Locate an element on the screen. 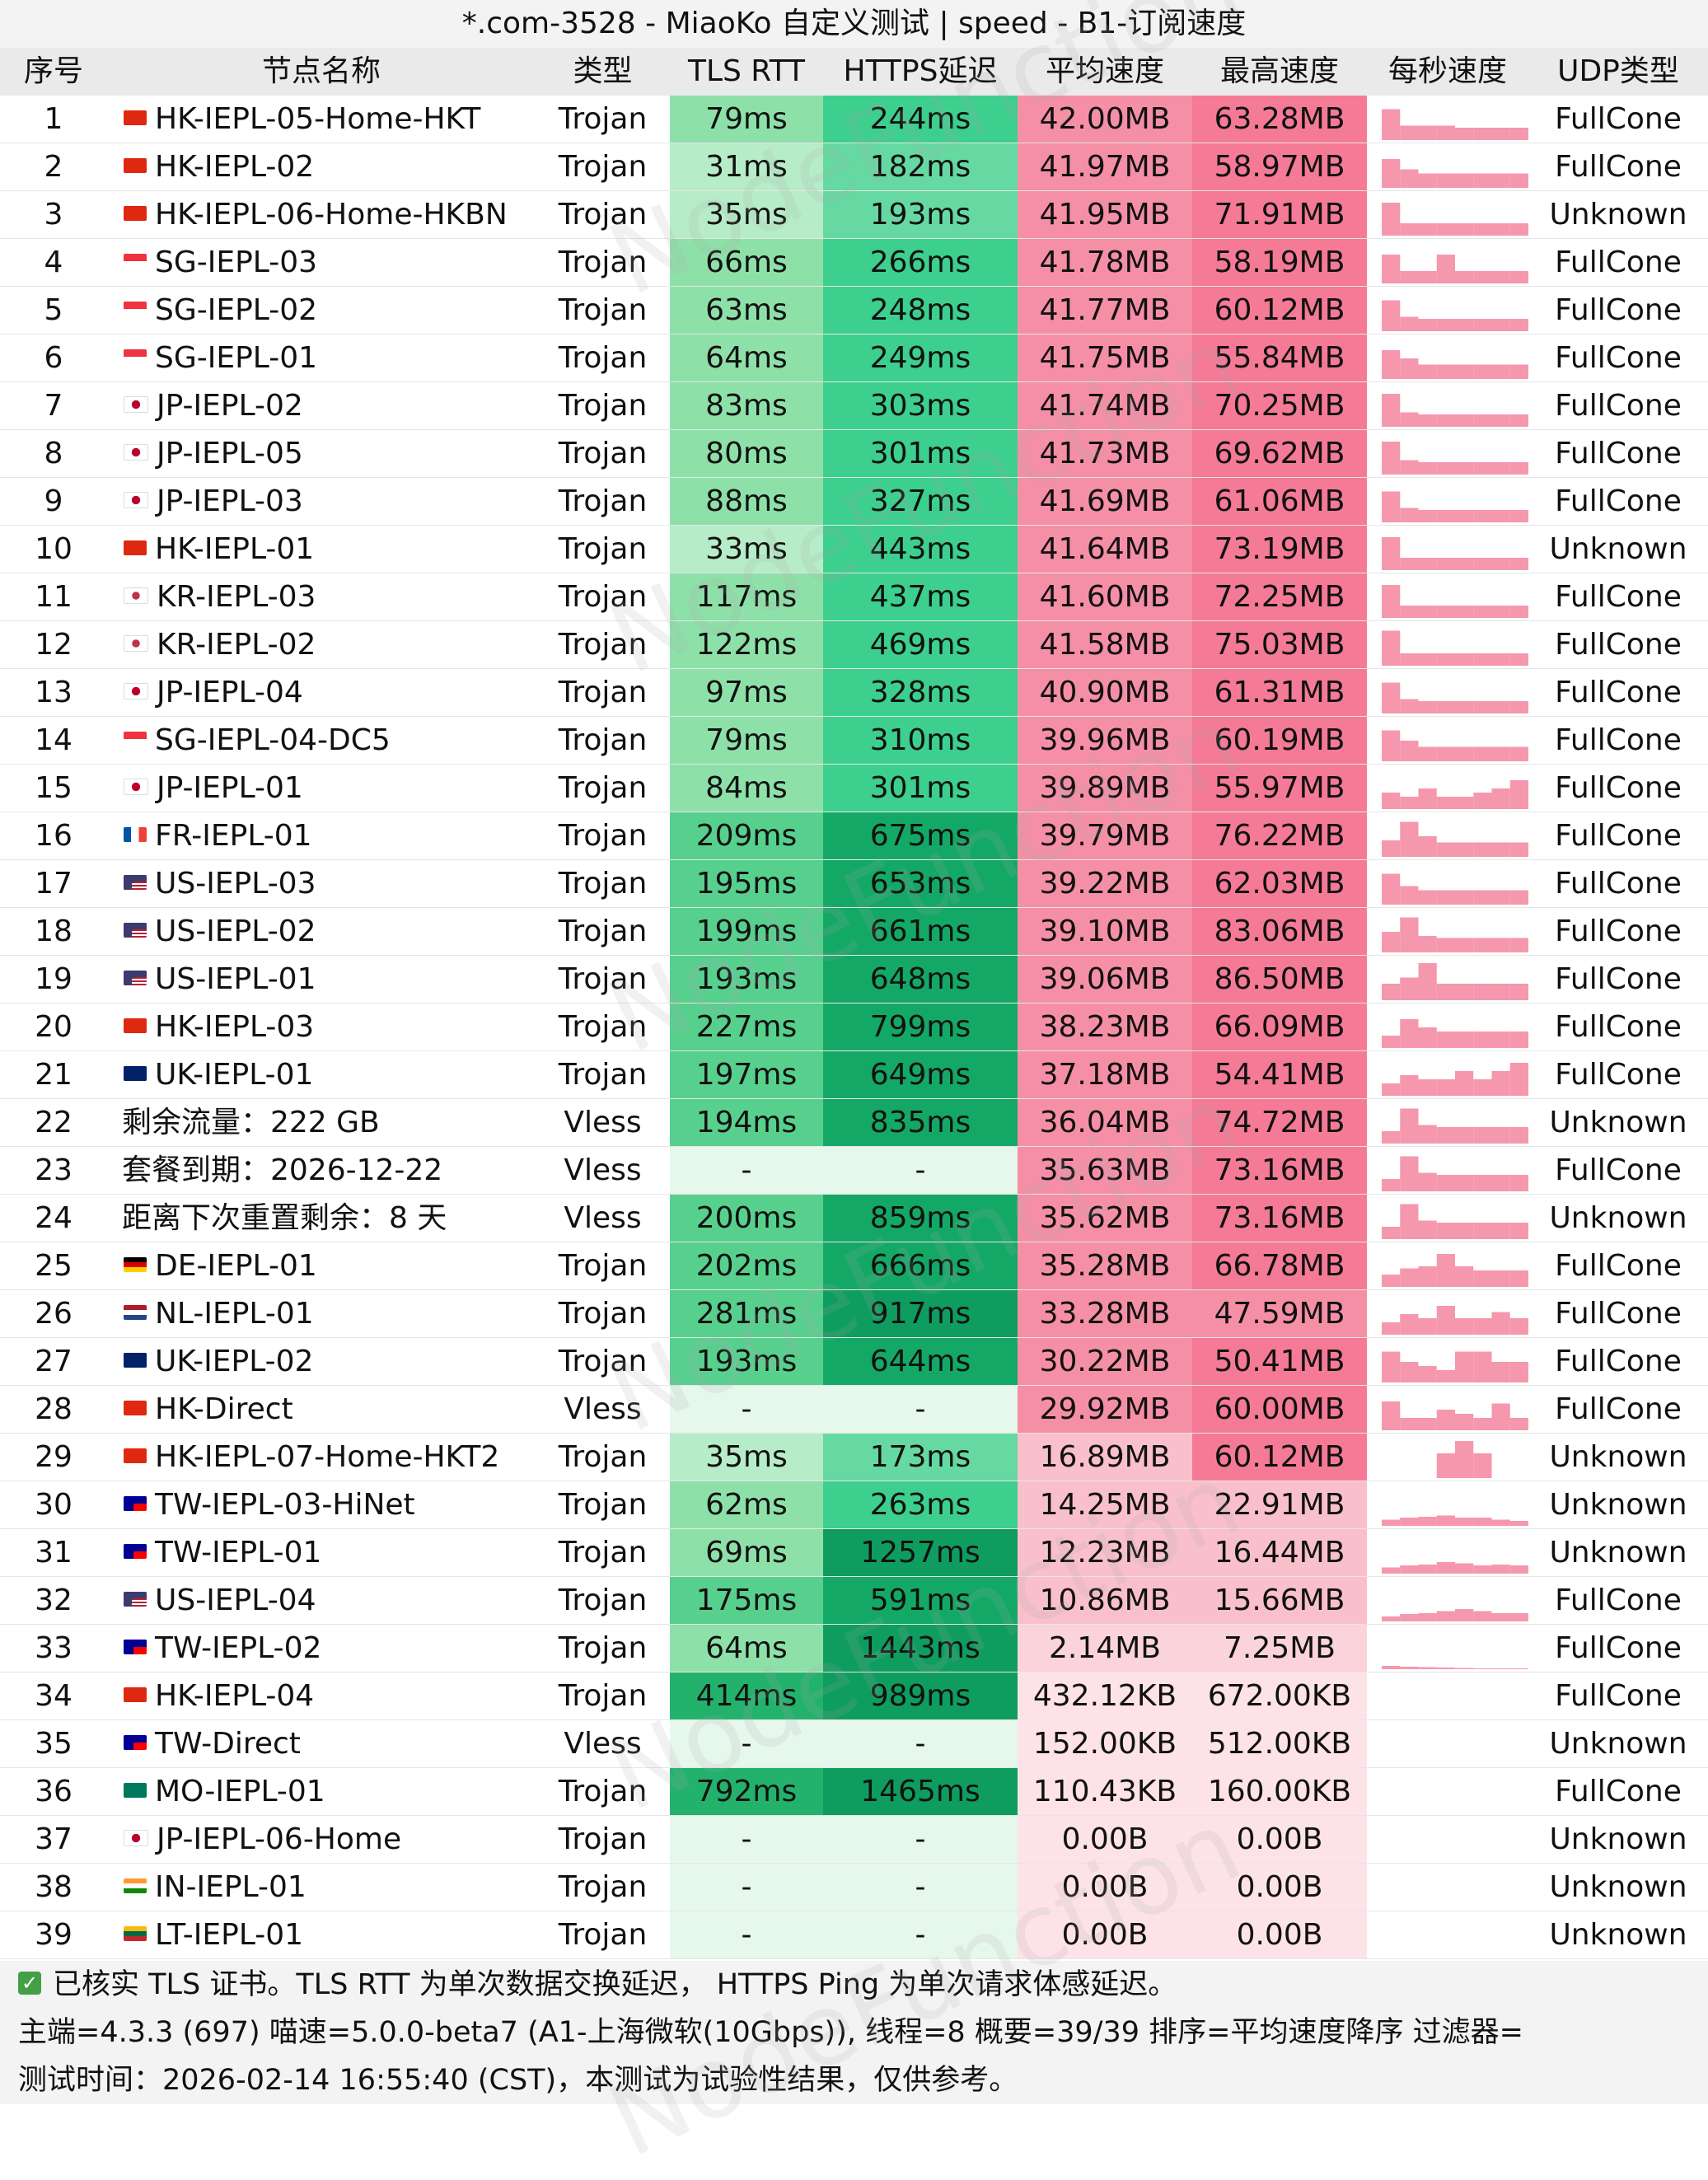 The image size is (1708, 2180). header-udp-type: UDP类型 is located at coordinates (1618, 71).